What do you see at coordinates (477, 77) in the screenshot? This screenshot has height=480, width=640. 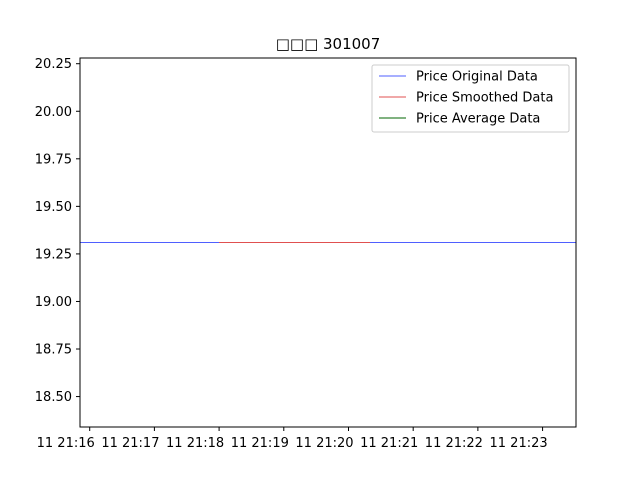 I see `legend-label-0: Price Original Data` at bounding box center [477, 77].